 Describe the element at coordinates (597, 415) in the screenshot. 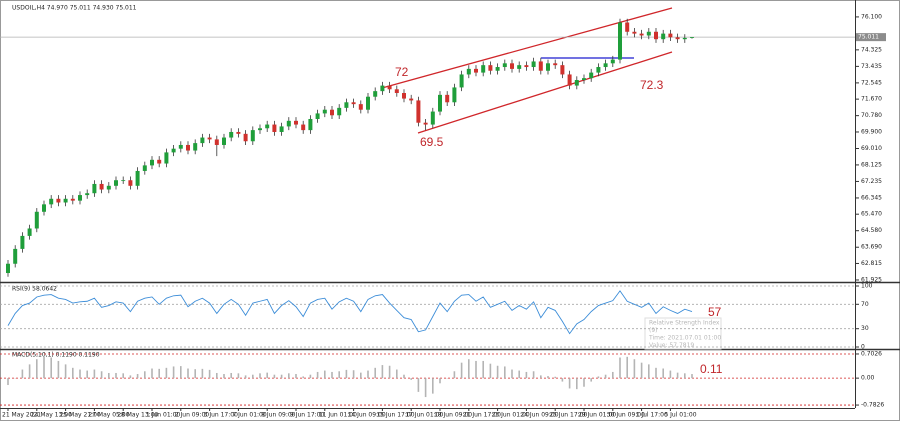

I see `x-tick-label: 29 Jun 01:00` at that location.